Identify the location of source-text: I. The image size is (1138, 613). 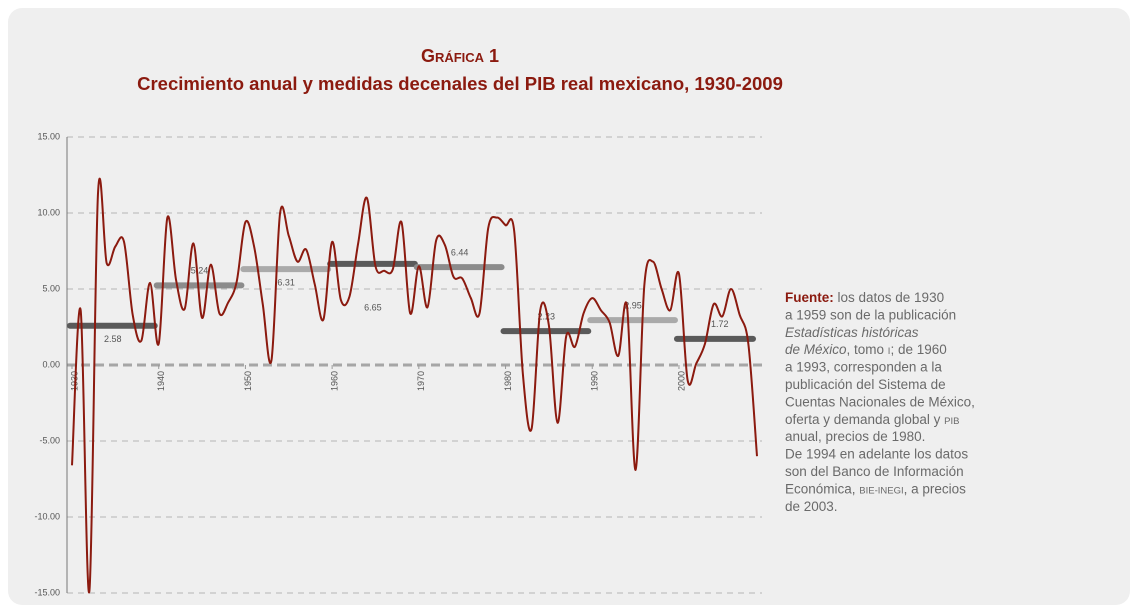
(889, 351).